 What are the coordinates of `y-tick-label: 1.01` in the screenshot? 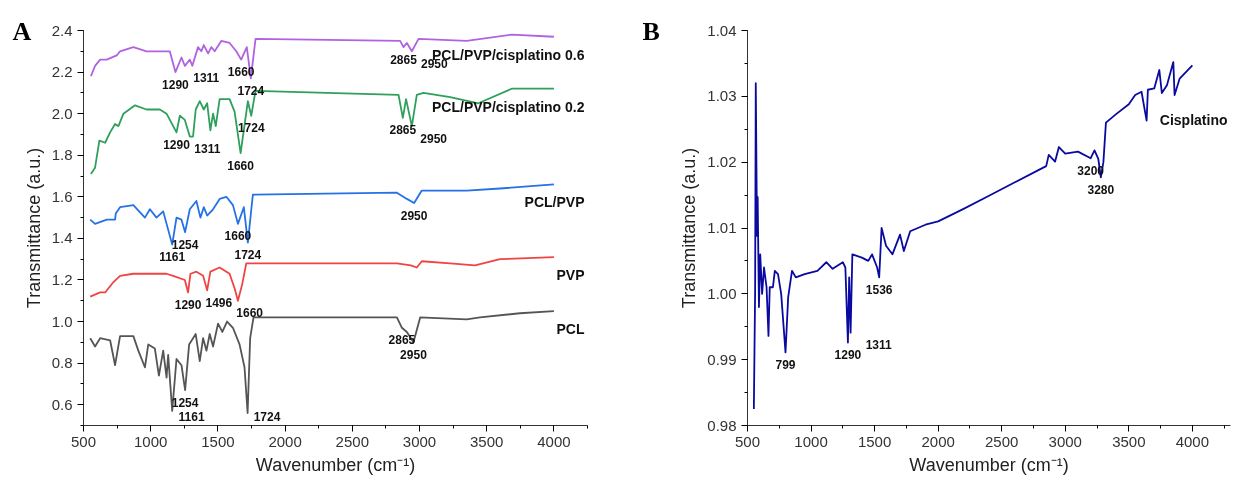 It's located at (722, 227).